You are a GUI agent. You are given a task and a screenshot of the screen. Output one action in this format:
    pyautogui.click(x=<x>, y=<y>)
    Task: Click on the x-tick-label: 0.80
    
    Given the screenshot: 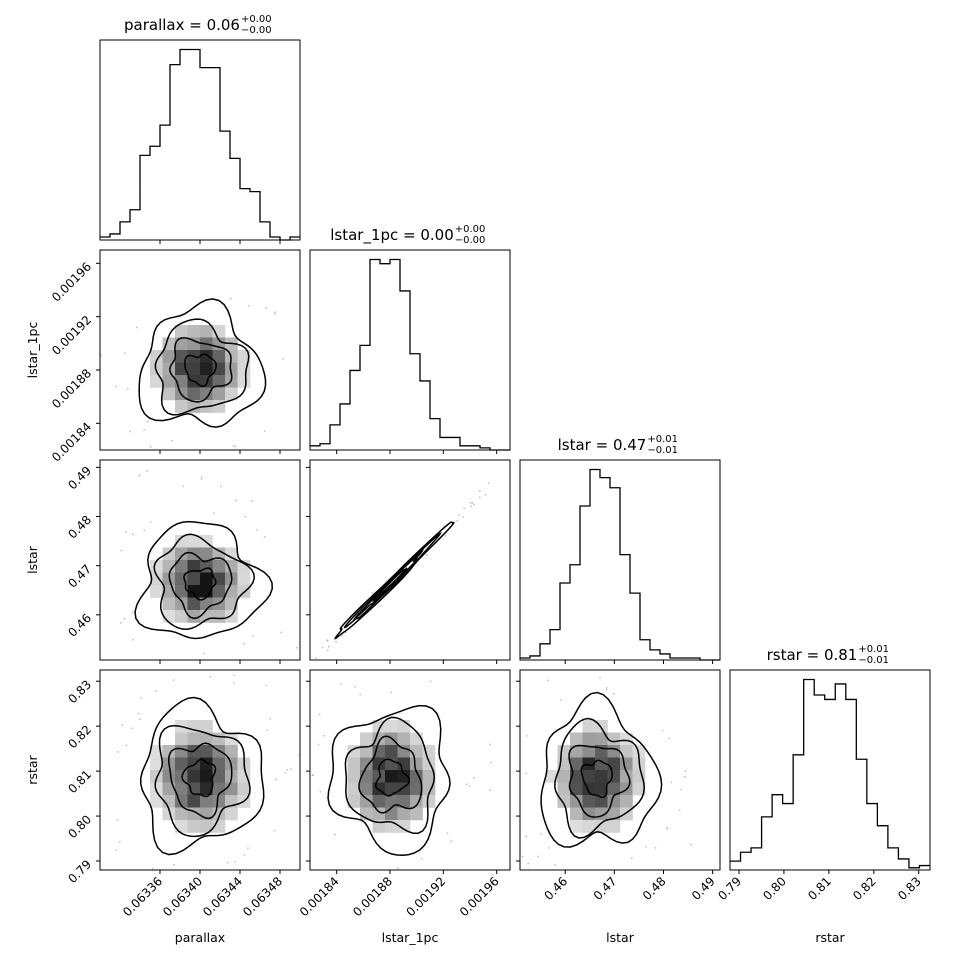 What is the action you would take?
    pyautogui.click(x=774, y=888)
    